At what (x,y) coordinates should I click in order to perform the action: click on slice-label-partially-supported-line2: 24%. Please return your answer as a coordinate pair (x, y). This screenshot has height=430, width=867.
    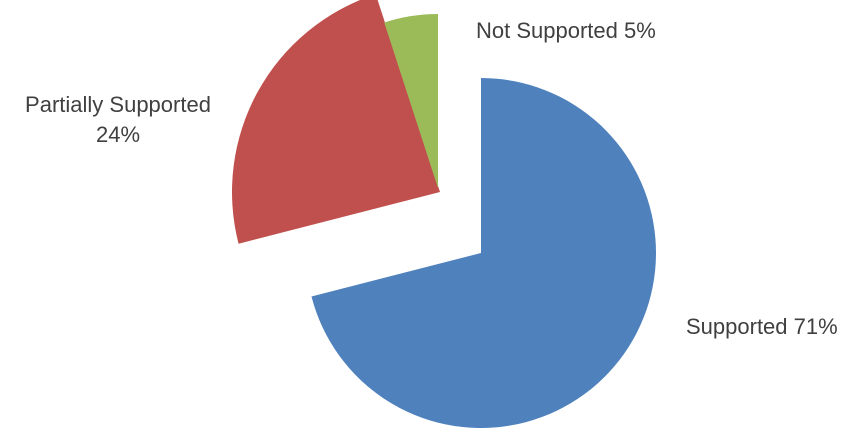
    Looking at the image, I should click on (118, 134).